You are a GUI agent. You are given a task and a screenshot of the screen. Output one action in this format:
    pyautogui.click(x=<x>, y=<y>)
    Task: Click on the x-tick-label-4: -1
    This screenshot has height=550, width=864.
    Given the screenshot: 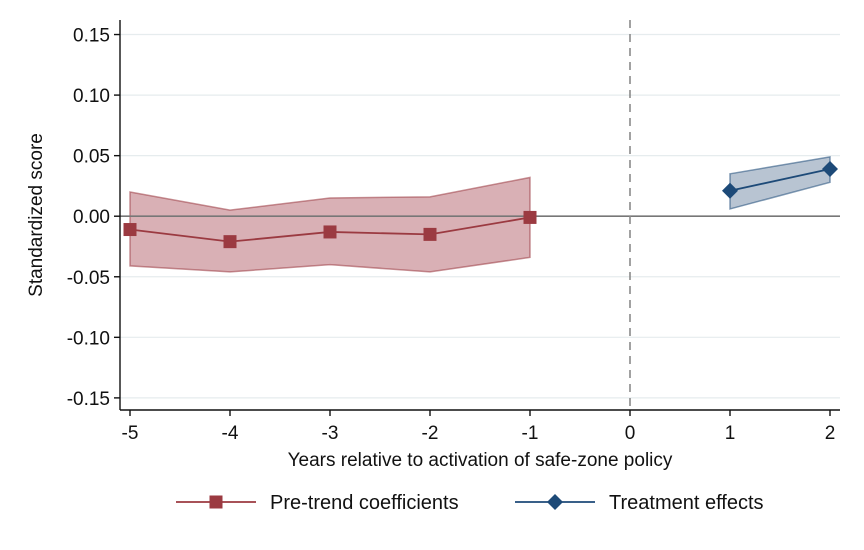 What is the action you would take?
    pyautogui.click(x=530, y=433)
    